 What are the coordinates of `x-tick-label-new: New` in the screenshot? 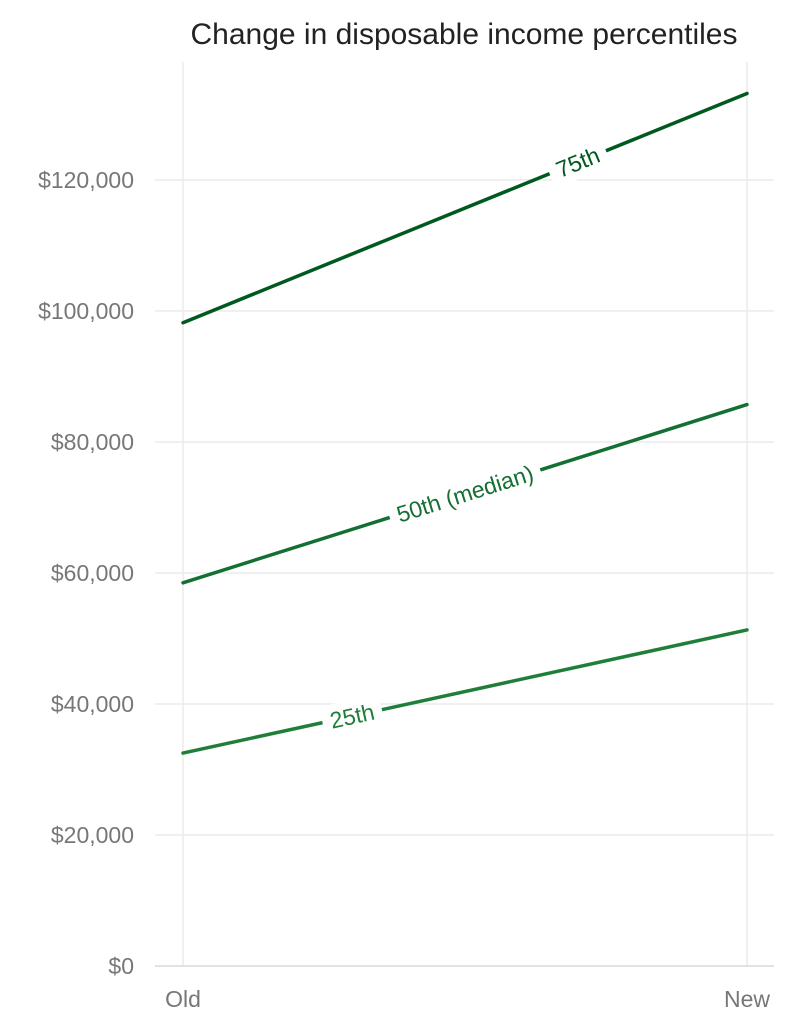 It's located at (747, 999).